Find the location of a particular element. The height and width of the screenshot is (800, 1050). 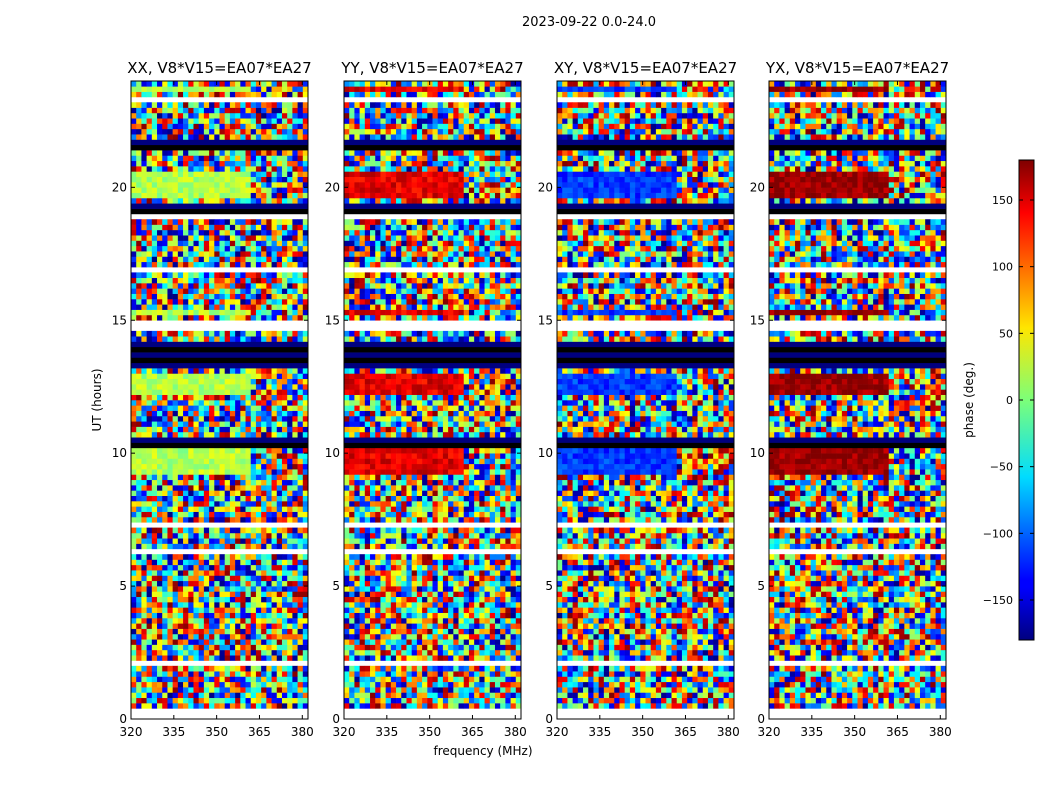

heatmap-cells is located at coordinates (433, 395).